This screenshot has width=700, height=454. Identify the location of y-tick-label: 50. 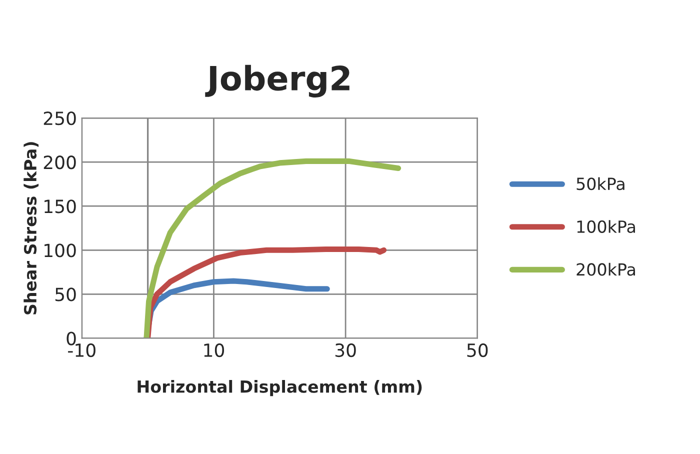
(65, 295).